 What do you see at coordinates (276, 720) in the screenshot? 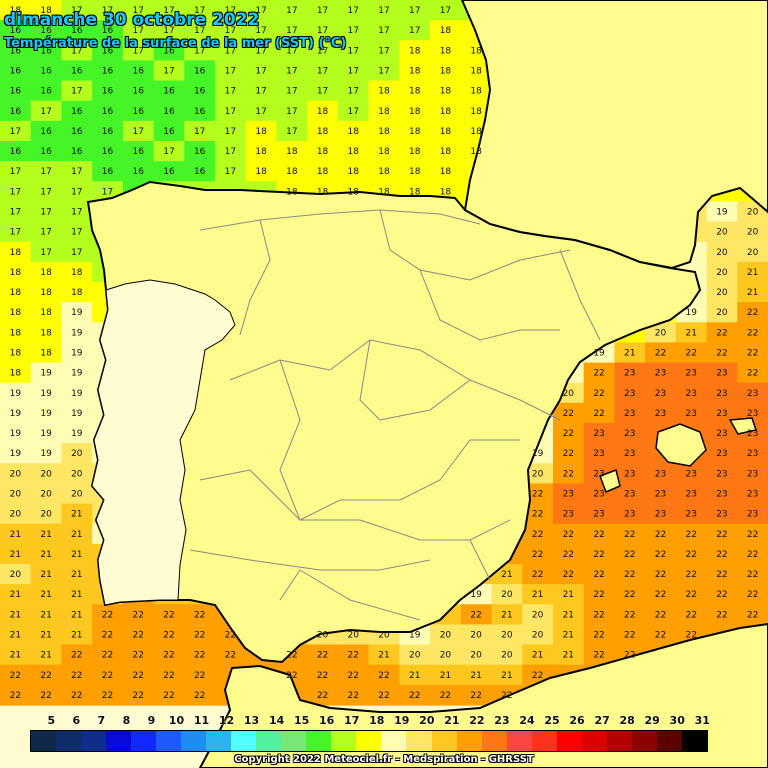
I see `legend-label: 14` at bounding box center [276, 720].